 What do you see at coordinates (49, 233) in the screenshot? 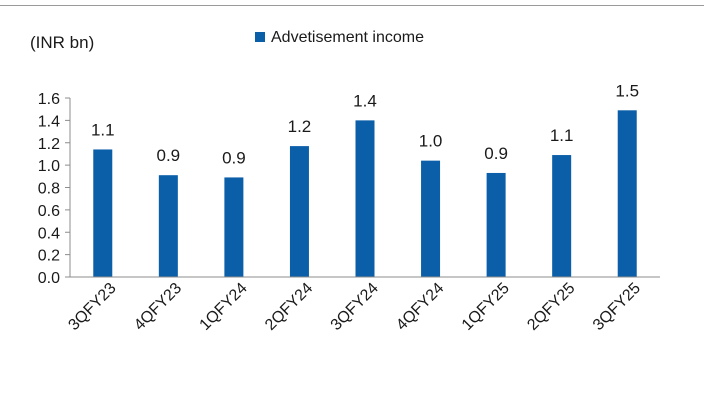
I see `y-tick-label: 0.4` at bounding box center [49, 233].